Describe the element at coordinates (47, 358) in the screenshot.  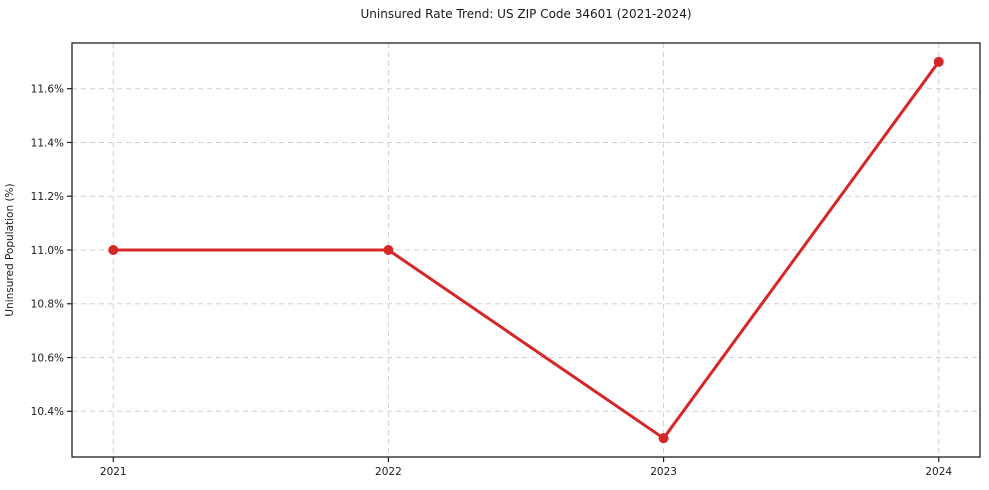
I see `y-tick-label: 10.6%` at that location.